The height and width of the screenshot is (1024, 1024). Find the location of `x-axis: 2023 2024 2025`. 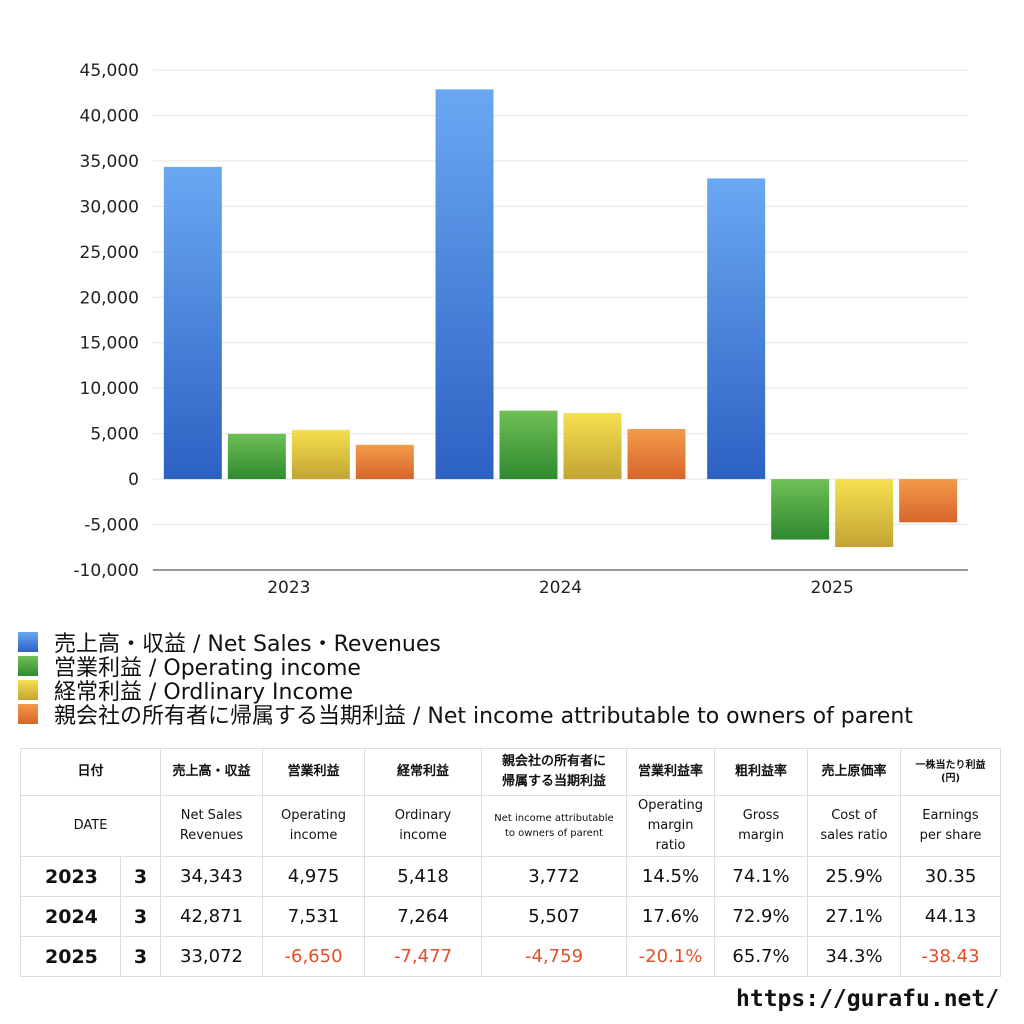

x-axis: 2023 2024 2025 is located at coordinates (560, 584).